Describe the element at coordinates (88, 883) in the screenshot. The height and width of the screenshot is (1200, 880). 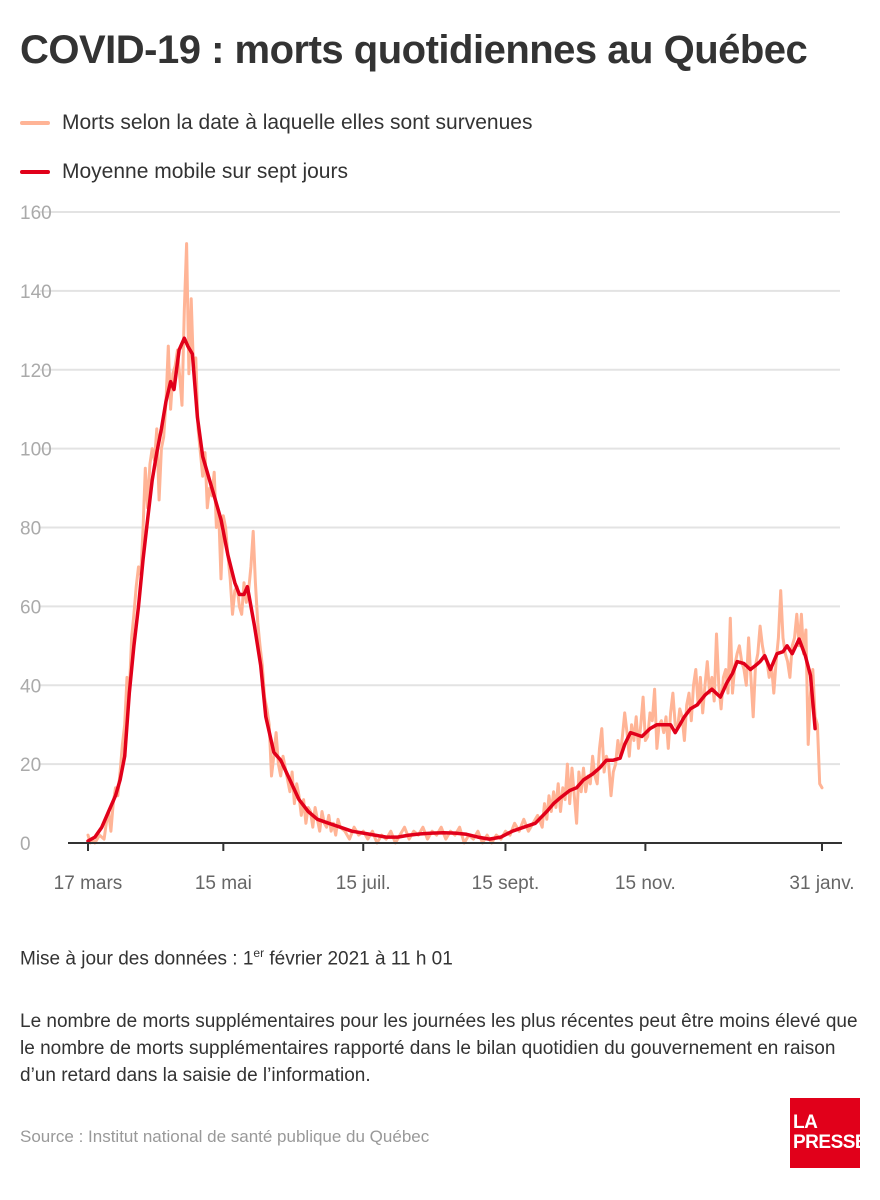
I see `x-tick-label: 17 mars` at that location.